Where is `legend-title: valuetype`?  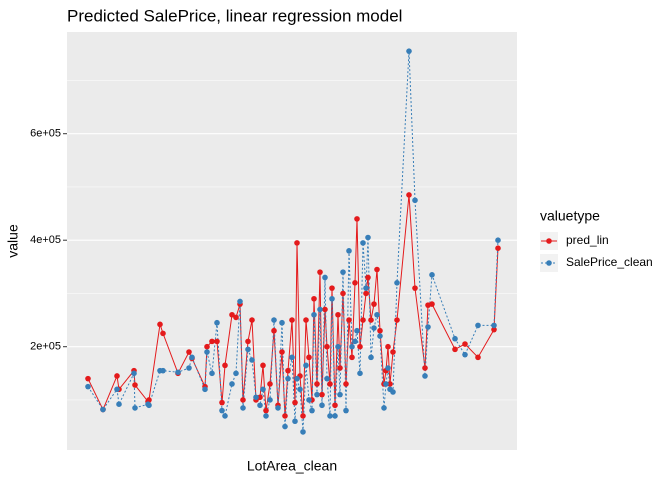 legend-title: valuetype is located at coordinates (570, 216).